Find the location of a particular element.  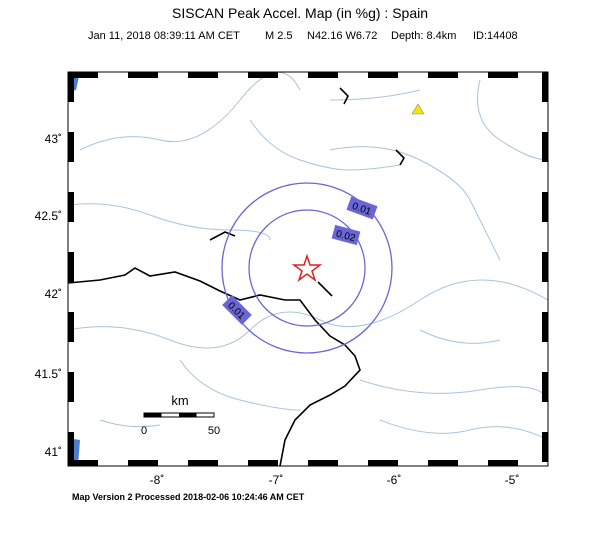

epicenter is located at coordinates (307, 268).